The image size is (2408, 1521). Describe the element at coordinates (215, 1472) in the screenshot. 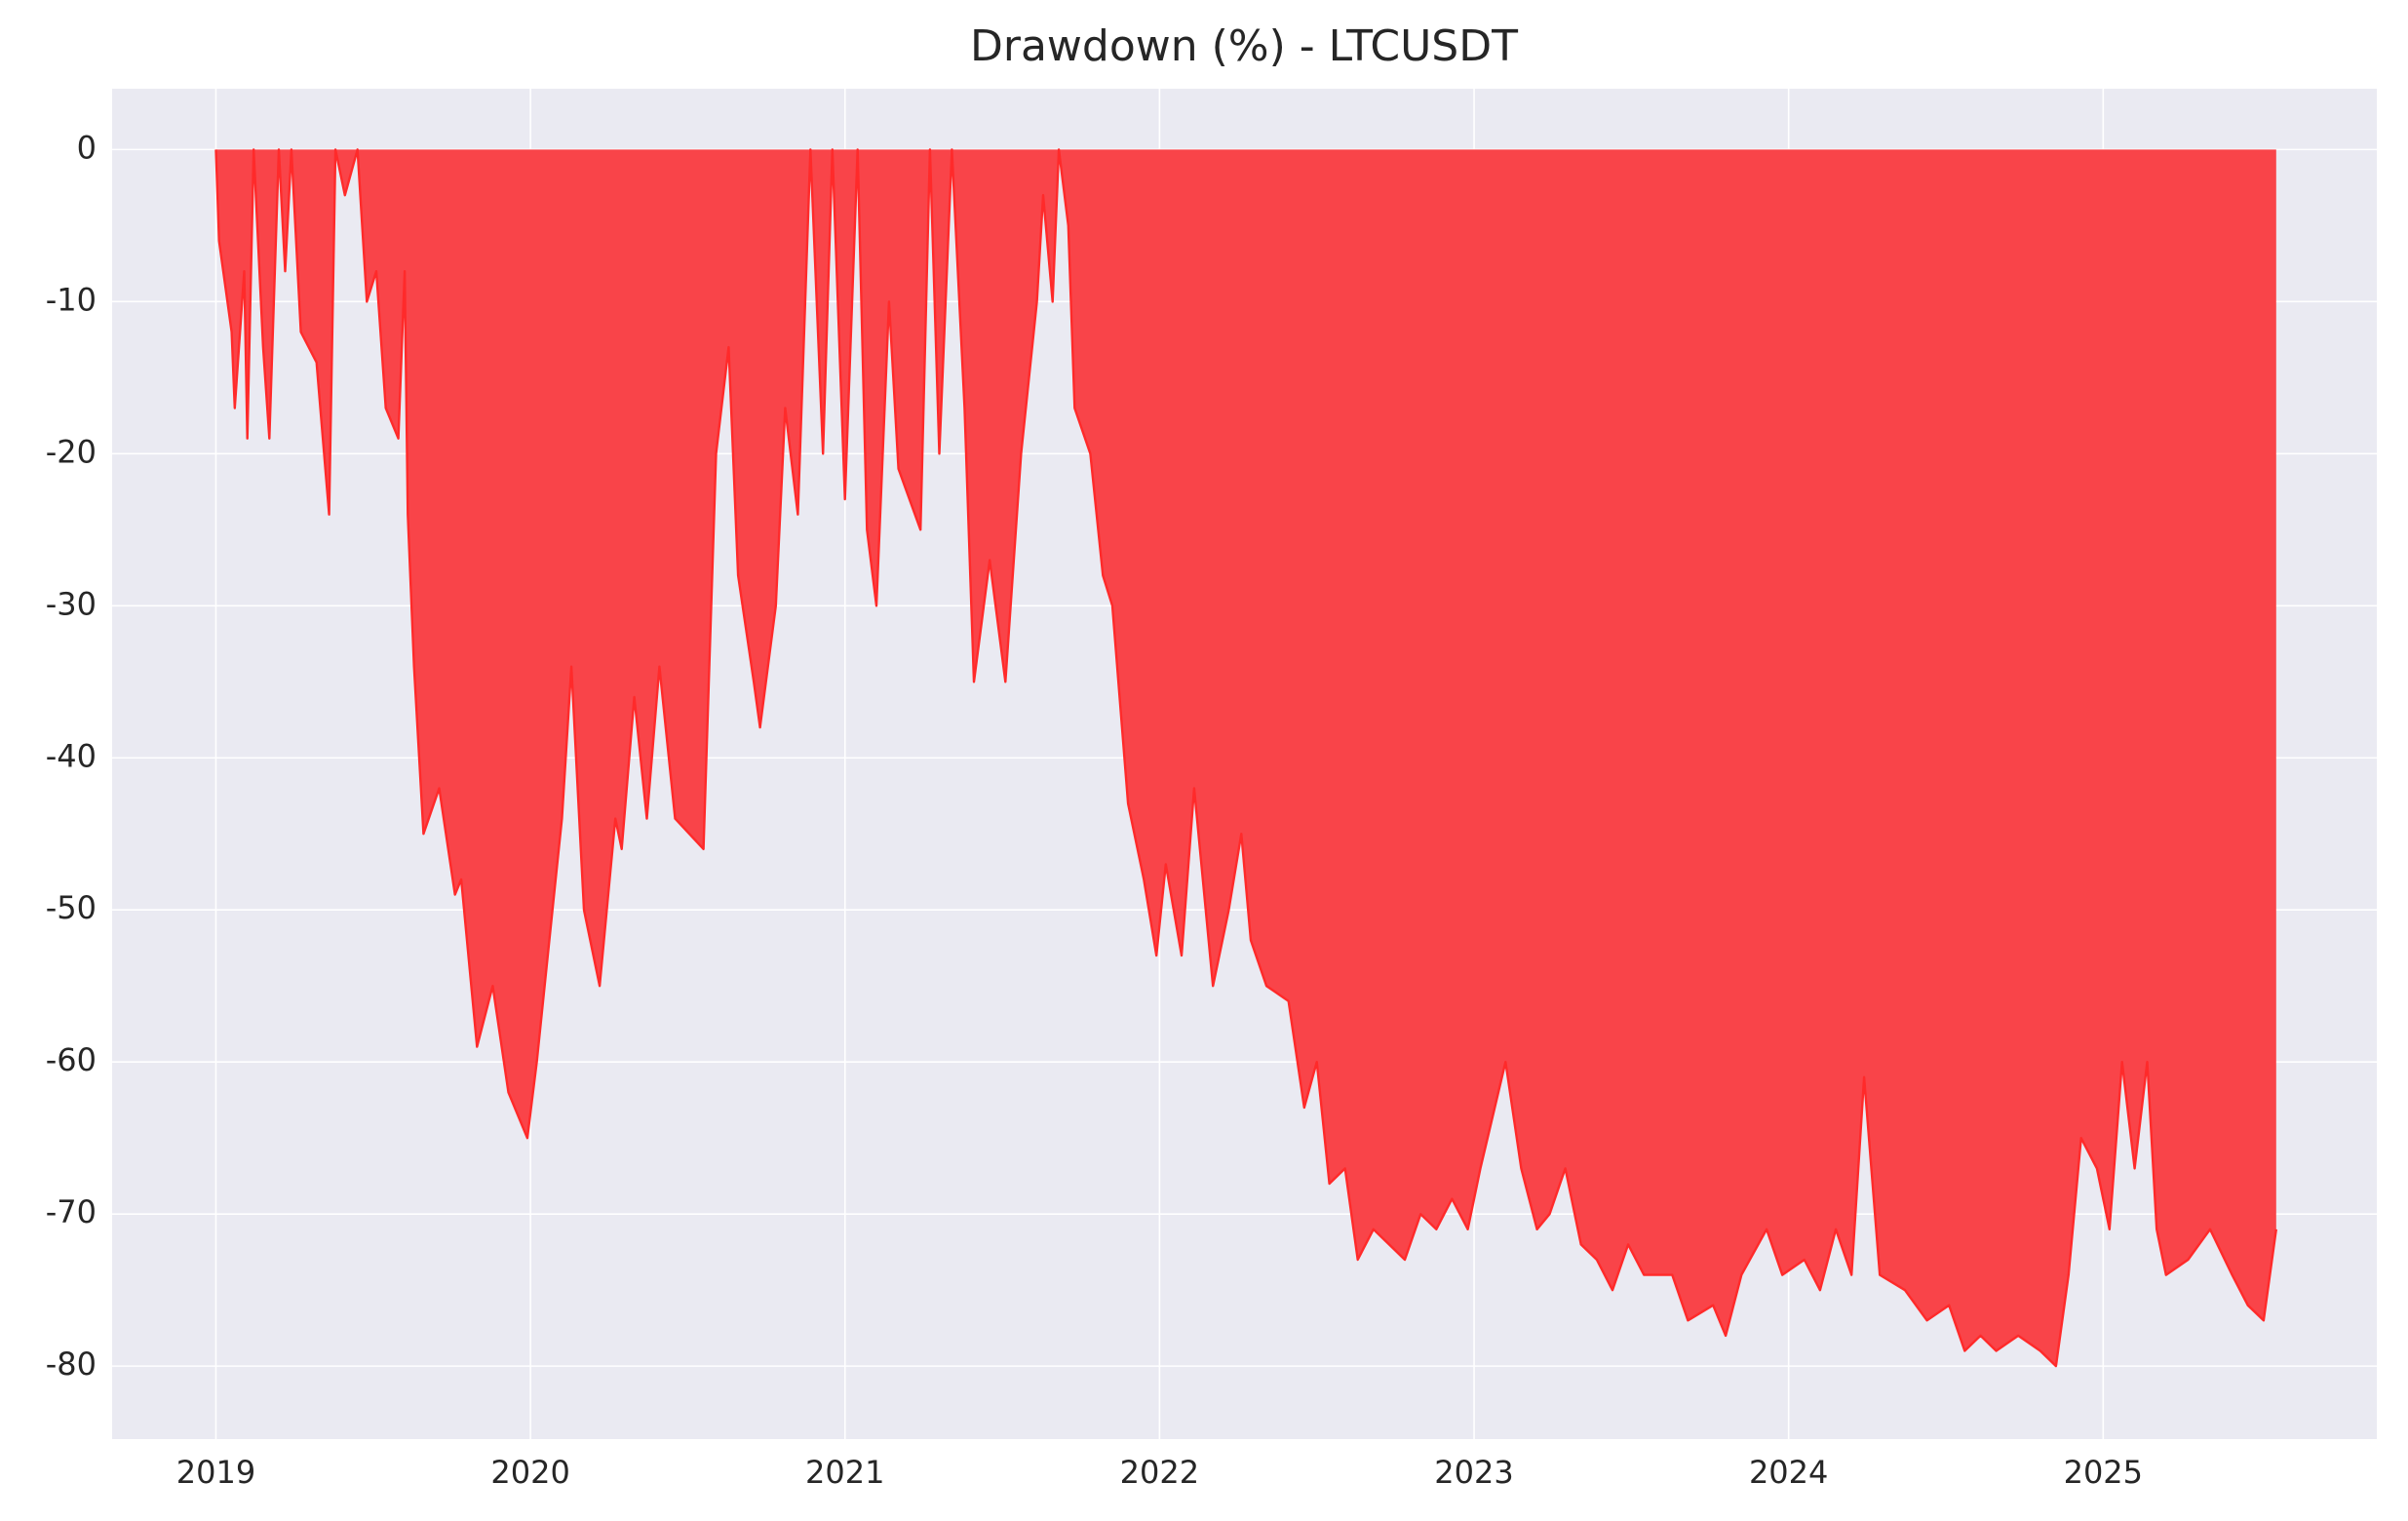

I see `x-tick-label: 2019` at that location.